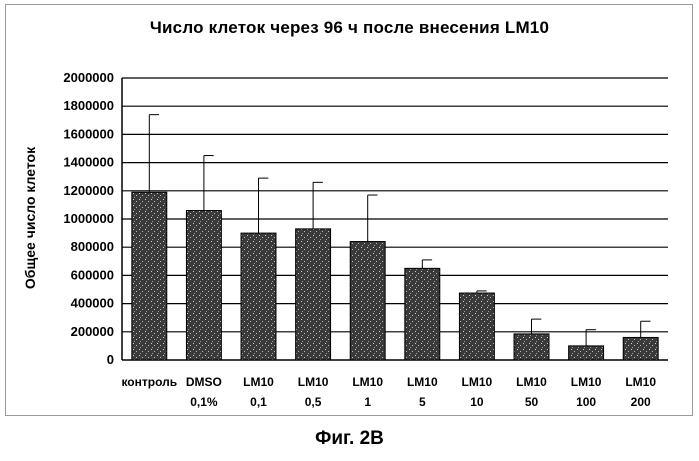 The width and height of the screenshot is (699, 461). Describe the element at coordinates (641, 402) in the screenshot. I see `x-tick-label: 200` at that location.